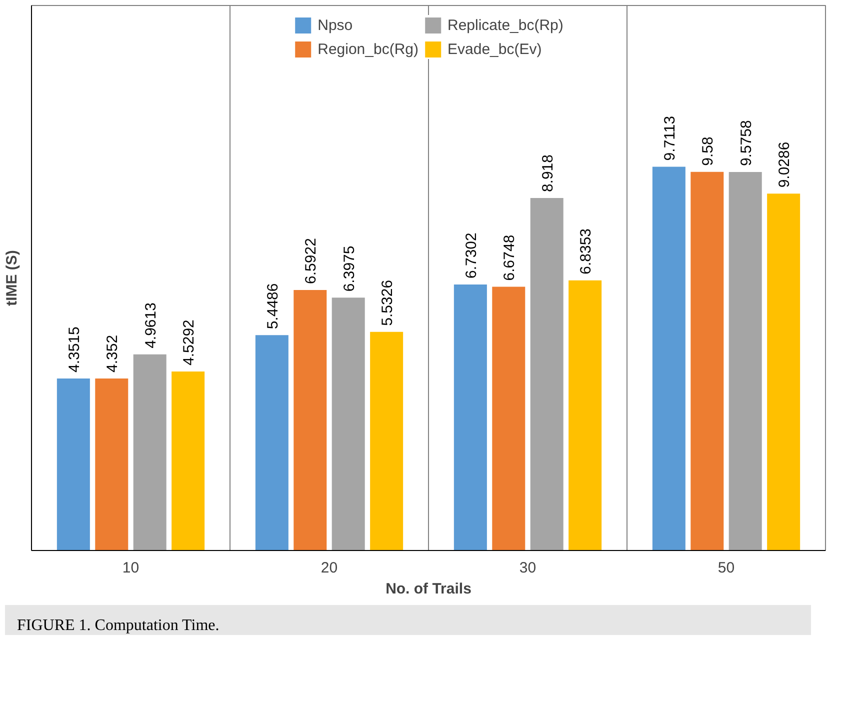 The image size is (842, 704). Describe the element at coordinates (547, 173) in the screenshot. I see `data-label: 8.918` at that location.